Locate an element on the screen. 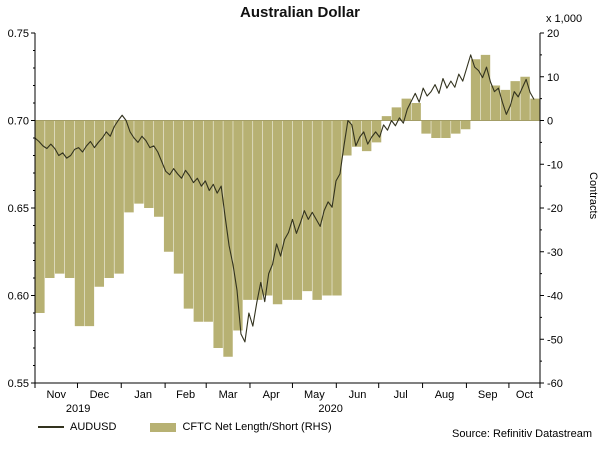 The height and width of the screenshot is (467, 600). right-tick-label: -10 is located at coordinates (555, 165).